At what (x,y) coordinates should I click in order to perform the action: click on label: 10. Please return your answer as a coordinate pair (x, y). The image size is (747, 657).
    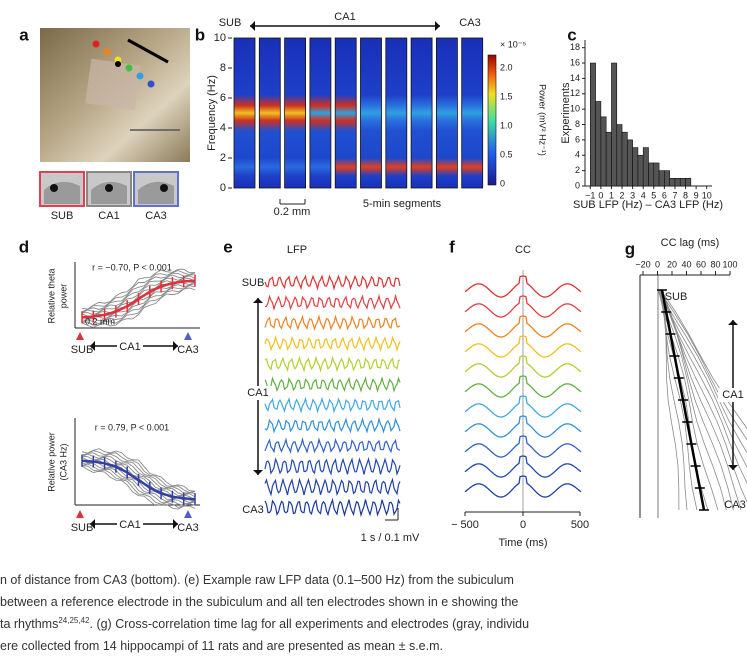
    Looking at the image, I should click on (220, 38).